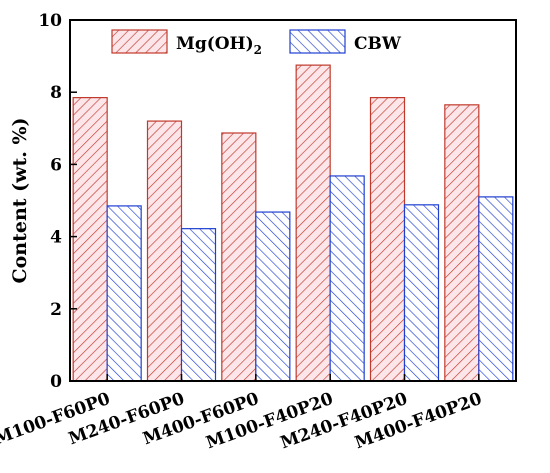 This screenshot has width=550, height=473. What do you see at coordinates (239, 257) in the screenshot?
I see `bar-mgoh2-m400-f60p0` at bounding box center [239, 257].